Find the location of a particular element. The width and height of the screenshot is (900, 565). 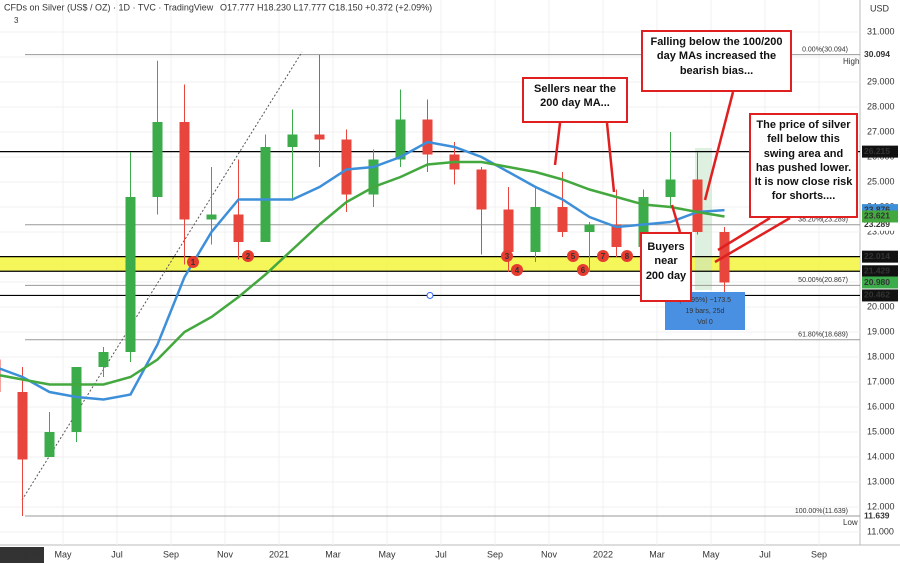

measure-handle is located at coordinates (430, 295).